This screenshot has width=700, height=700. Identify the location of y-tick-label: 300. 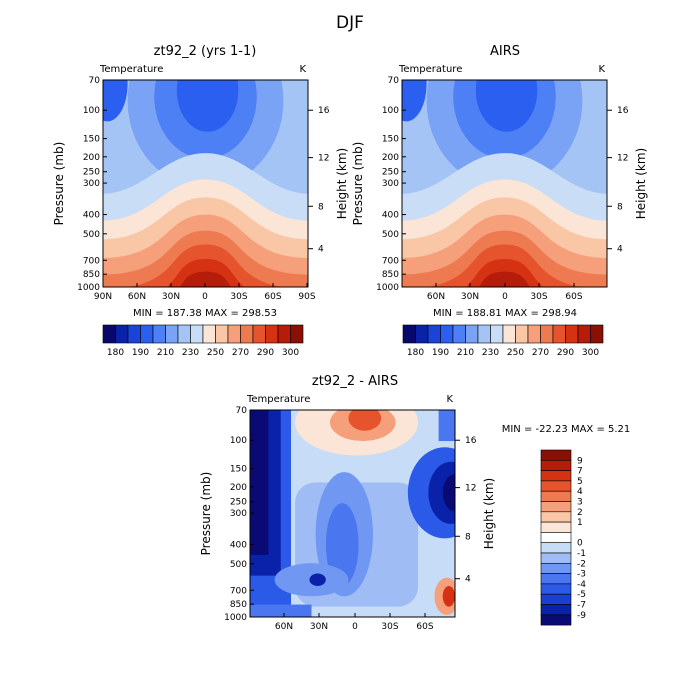
(390, 184).